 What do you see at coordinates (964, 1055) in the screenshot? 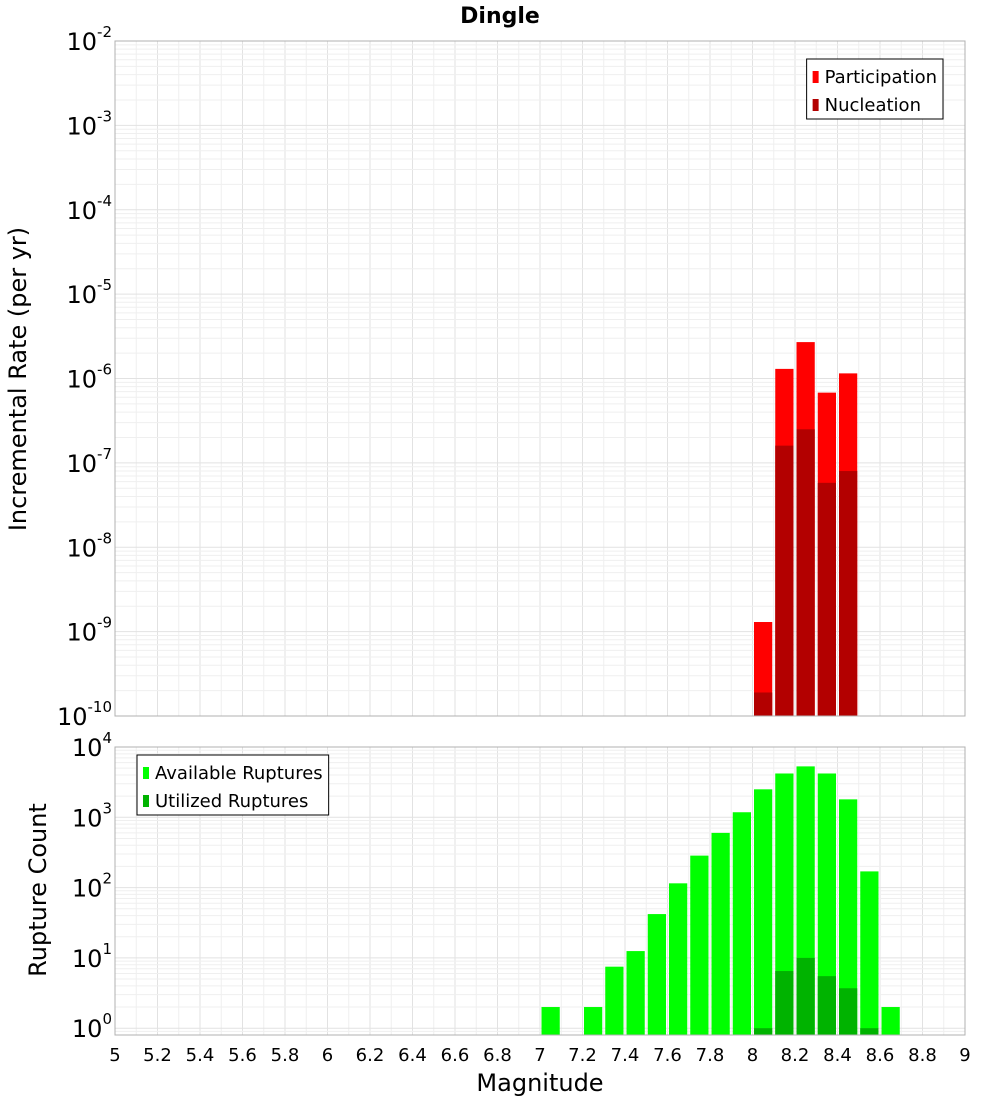
I see `x-tick-label: 9` at bounding box center [964, 1055].